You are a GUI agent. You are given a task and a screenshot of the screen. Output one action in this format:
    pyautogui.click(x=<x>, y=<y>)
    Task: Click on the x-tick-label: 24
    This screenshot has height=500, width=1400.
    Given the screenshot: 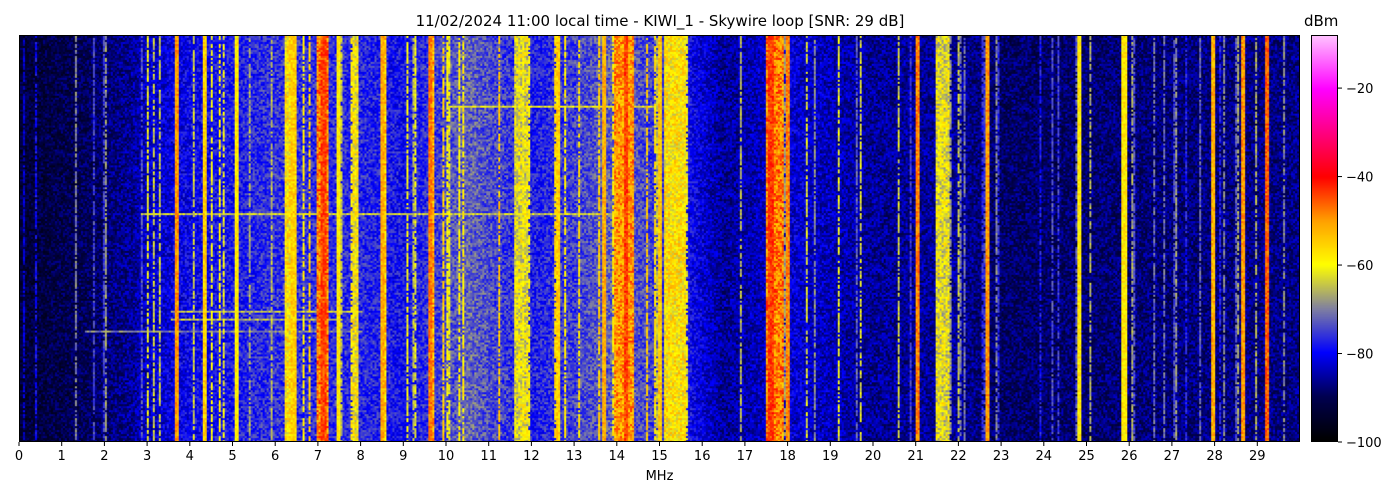 What is the action you would take?
    pyautogui.click(x=1044, y=456)
    